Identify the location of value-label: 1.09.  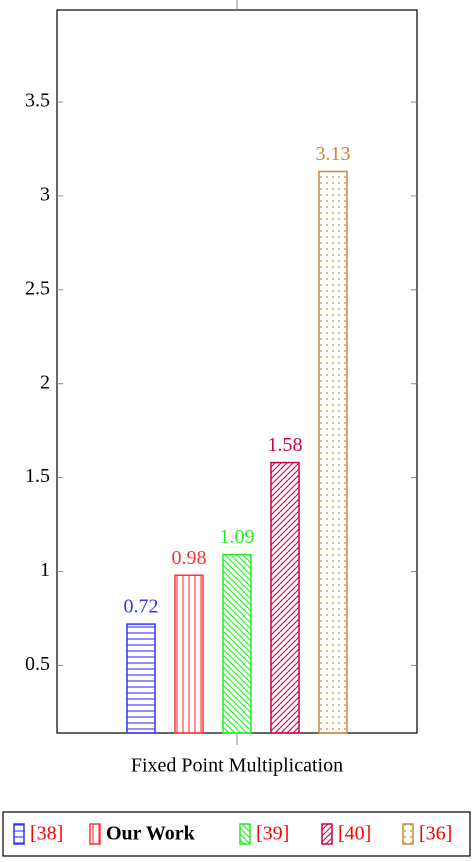
(237, 537).